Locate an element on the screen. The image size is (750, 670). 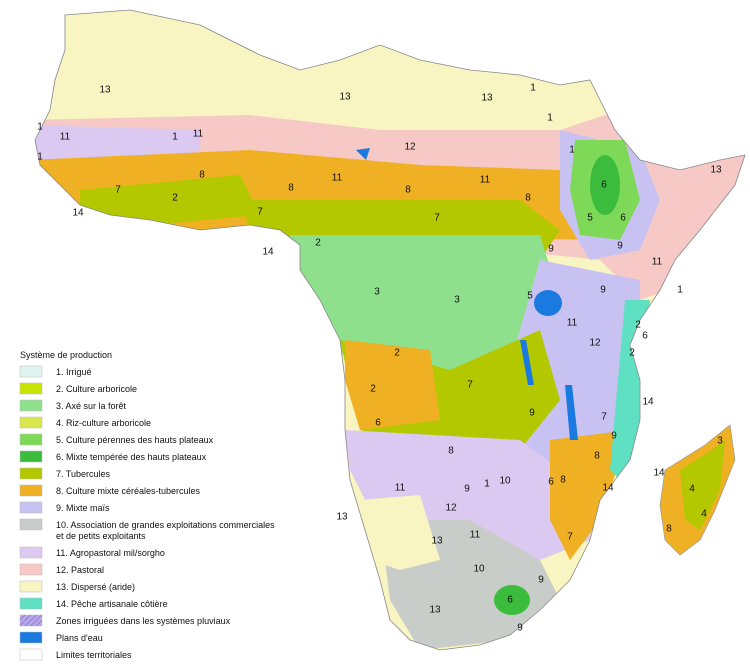
legend-label: 5. Culture pérennes des hauts plateaux is located at coordinates (135, 440).